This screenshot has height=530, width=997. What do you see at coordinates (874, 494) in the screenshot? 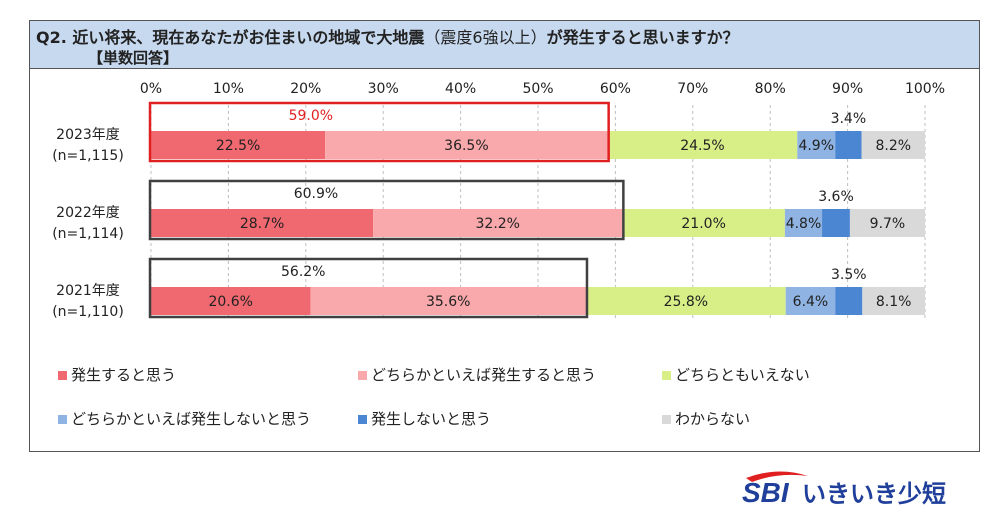
I see `logo-jp-text: いきいき少短` at bounding box center [874, 494].